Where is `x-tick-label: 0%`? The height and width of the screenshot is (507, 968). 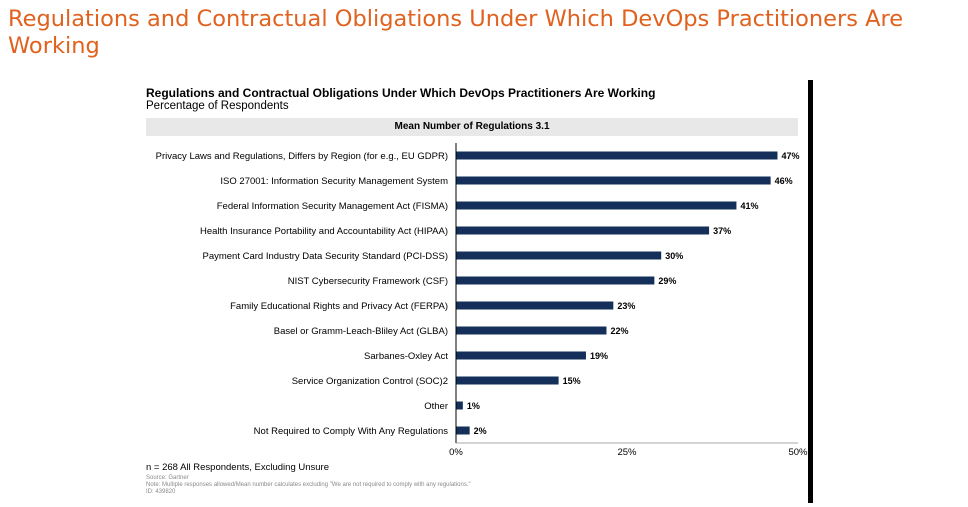 x-tick-label: 0% is located at coordinates (456, 452).